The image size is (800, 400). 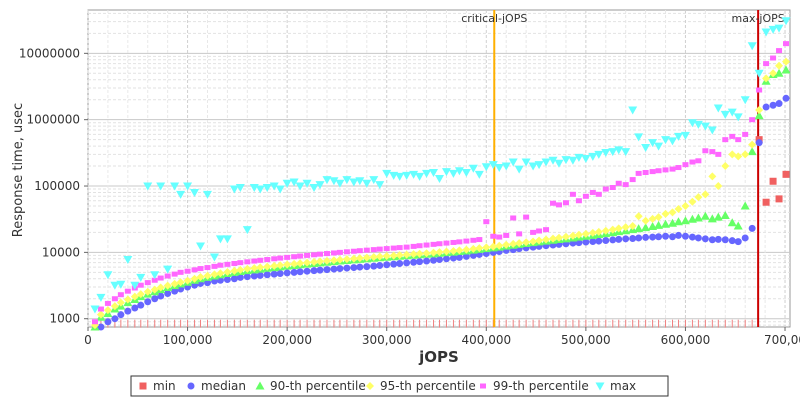 What do you see at coordinates (49, 53) in the screenshot?
I see `y-tick-label: 10000000` at bounding box center [49, 53].